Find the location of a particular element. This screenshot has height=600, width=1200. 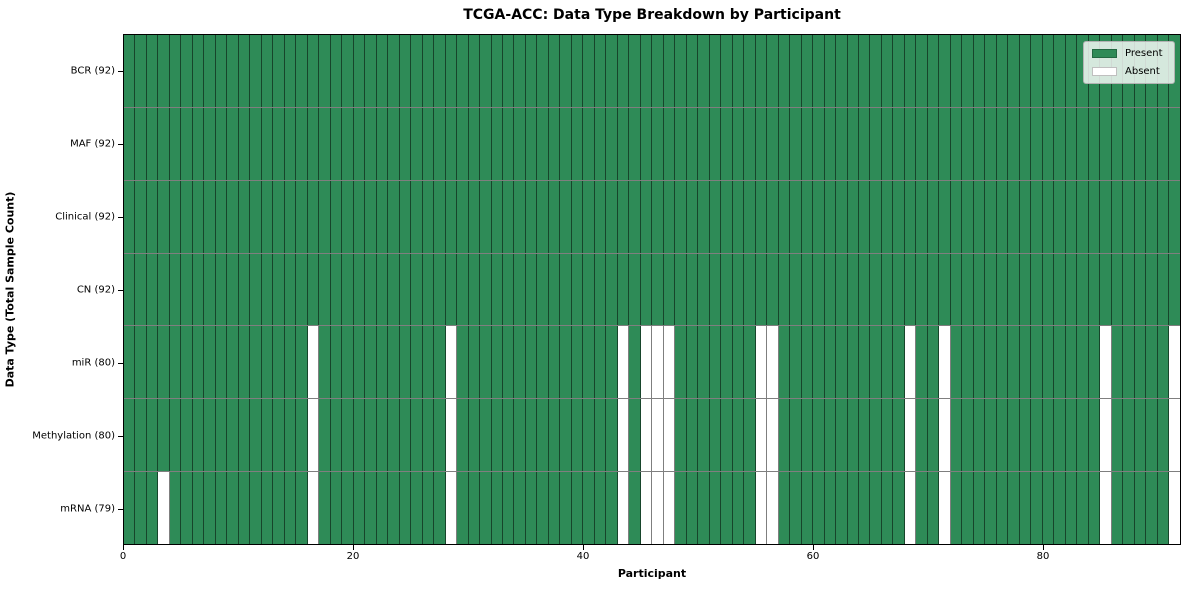

x-axis-tick-mark is located at coordinates (353, 547).